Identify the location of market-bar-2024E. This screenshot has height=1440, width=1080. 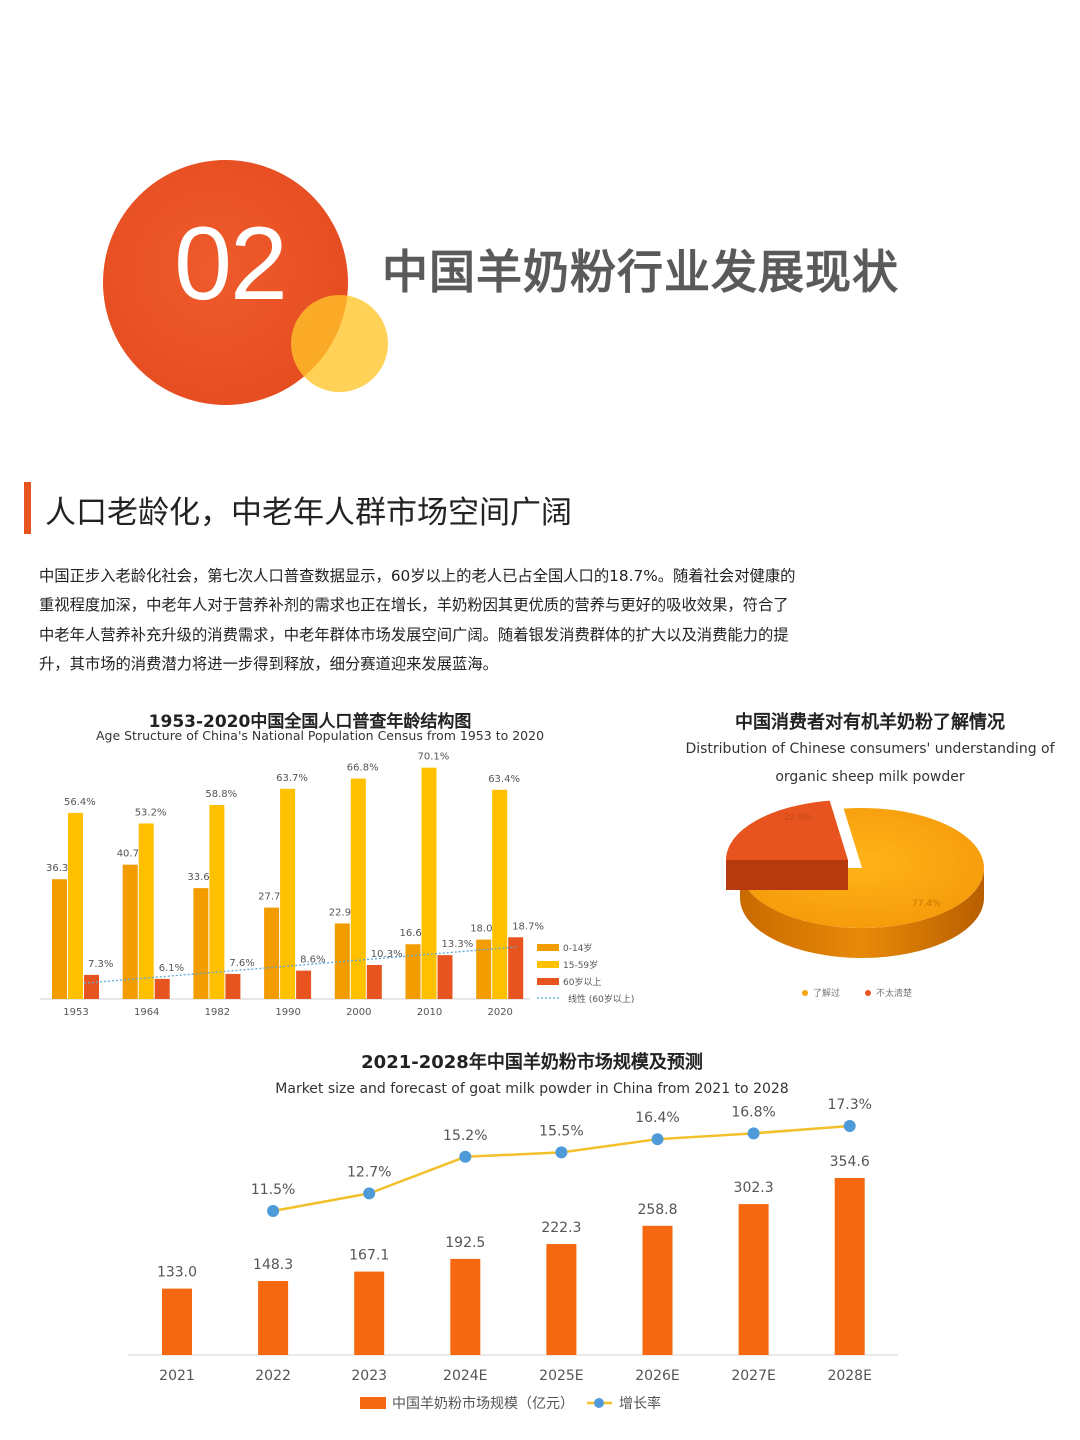
(465, 1306).